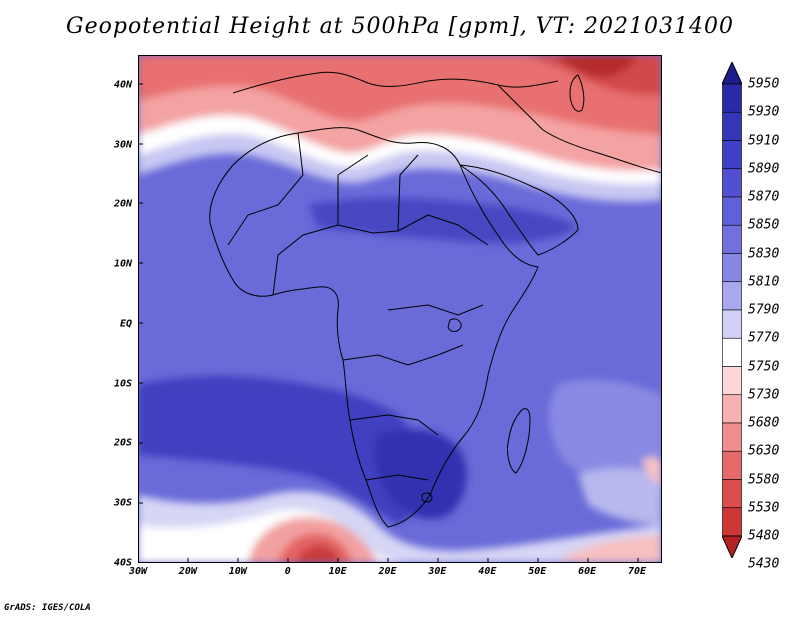 This screenshot has height=618, width=800. Describe the element at coordinates (764, 225) in the screenshot. I see `colorbar-label: 5850` at that location.